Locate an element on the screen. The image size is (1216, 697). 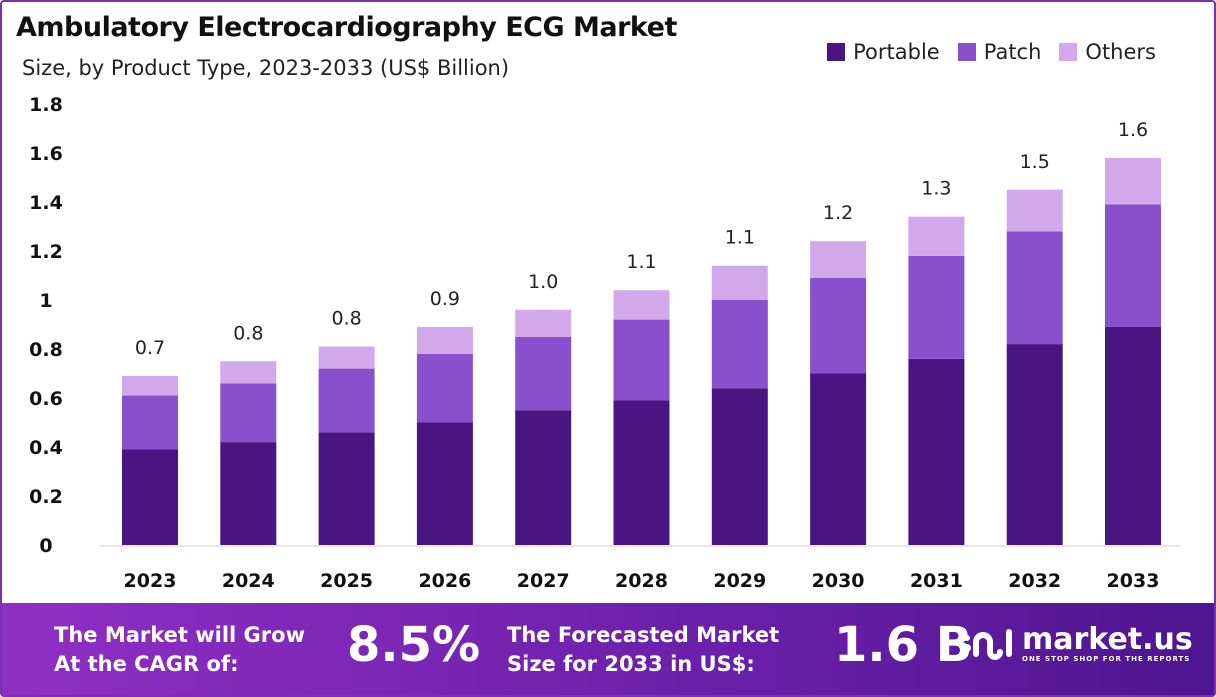
legend-label: Portable is located at coordinates (896, 52).